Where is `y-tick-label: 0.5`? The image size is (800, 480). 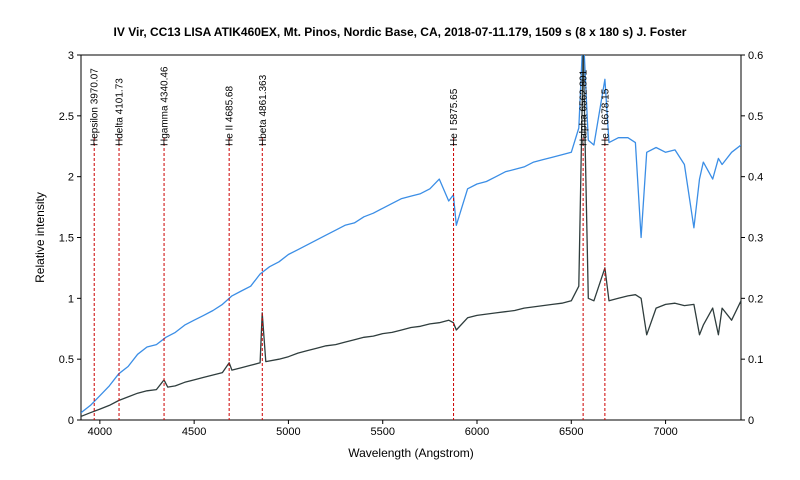 y-tick-label: 0.5 is located at coordinates (66, 360).